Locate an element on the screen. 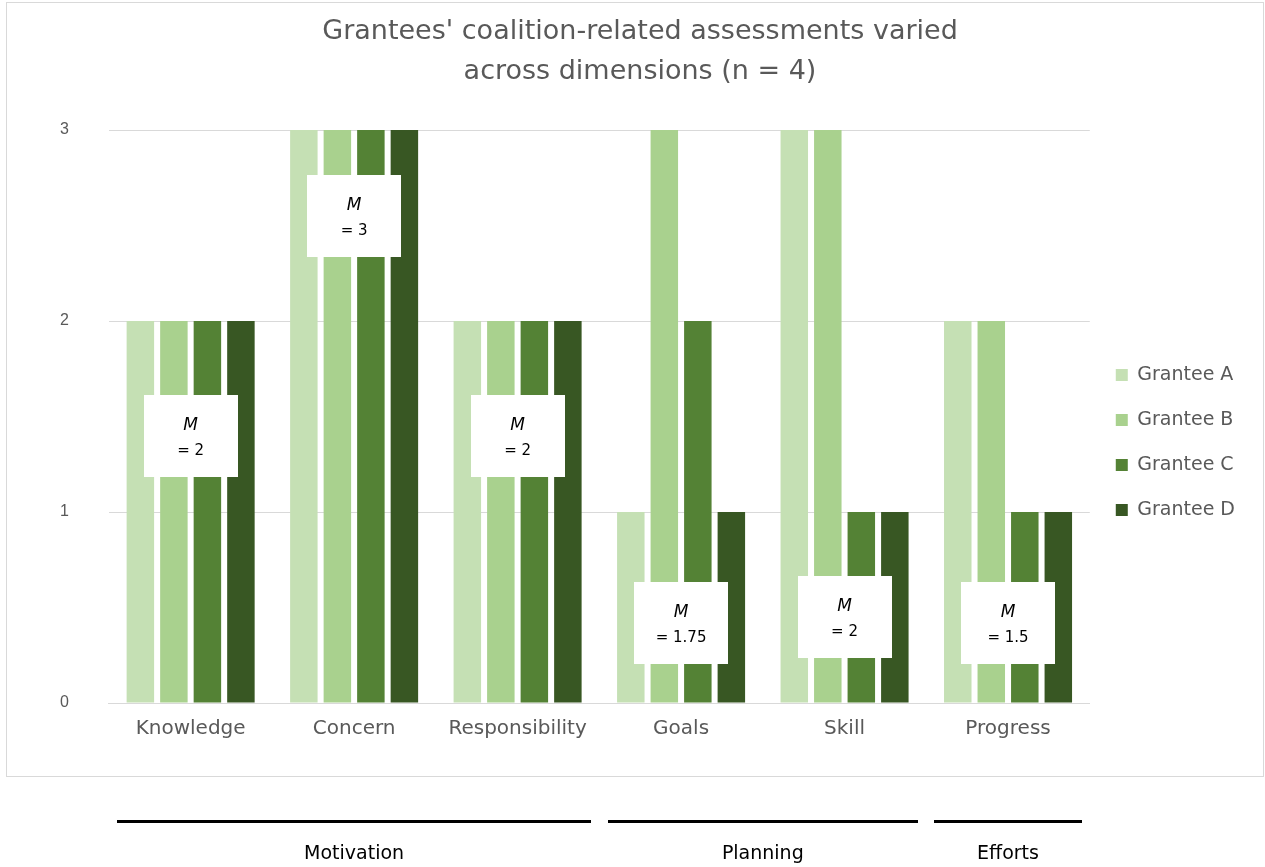 The image size is (1265, 867). y-tick-label: 0 is located at coordinates (64, 702).